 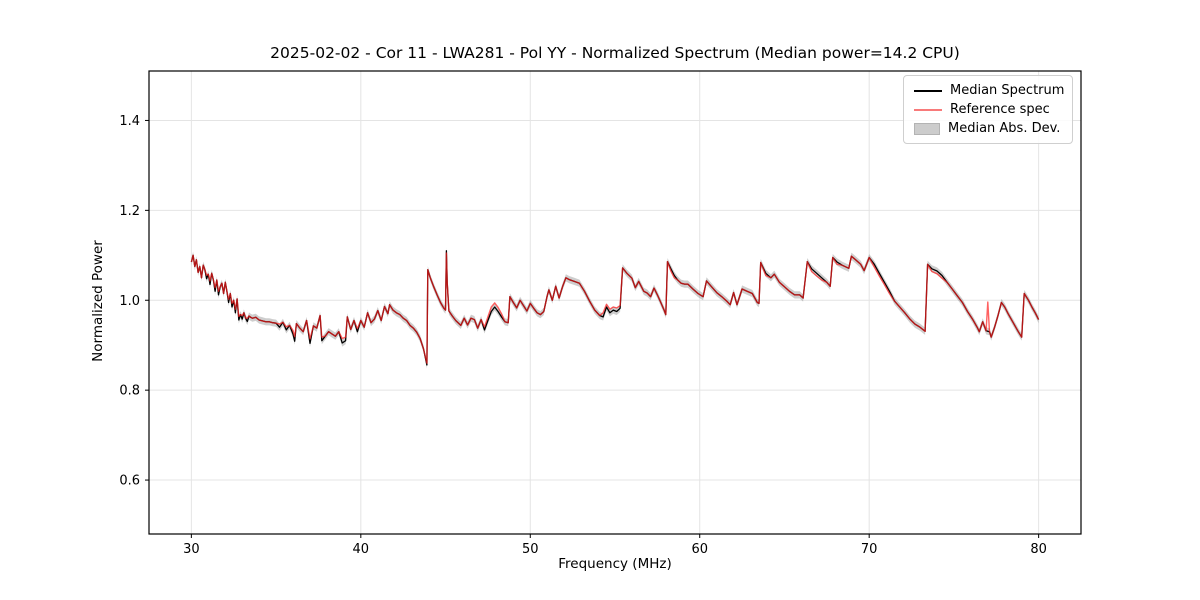 I want to click on legend-item-median-abs-dev: Median Abs. Dev., so click(x=988, y=128).